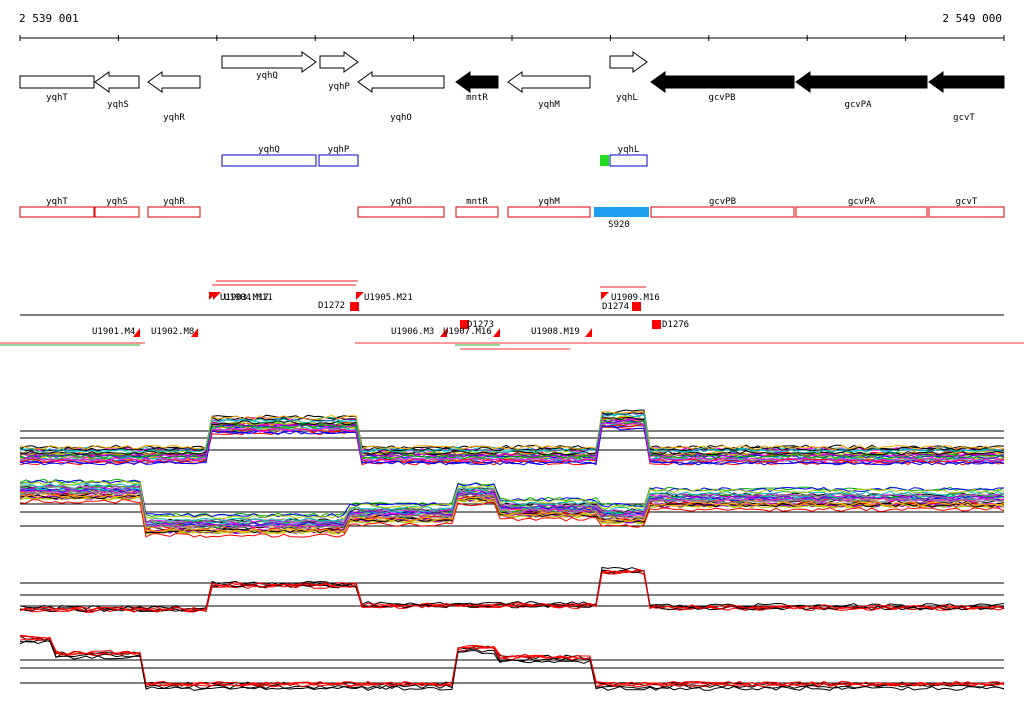  What do you see at coordinates (174, 118) in the screenshot?
I see `gene-label-yqhR: yqhR` at bounding box center [174, 118].